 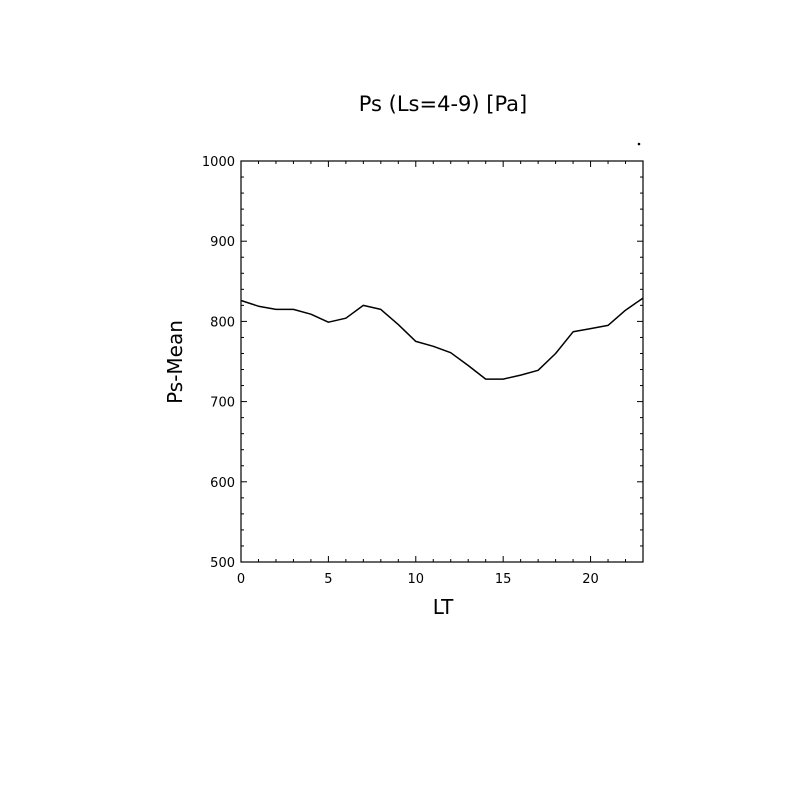 What do you see at coordinates (503, 579) in the screenshot?
I see `x-tick-label: 15` at bounding box center [503, 579].